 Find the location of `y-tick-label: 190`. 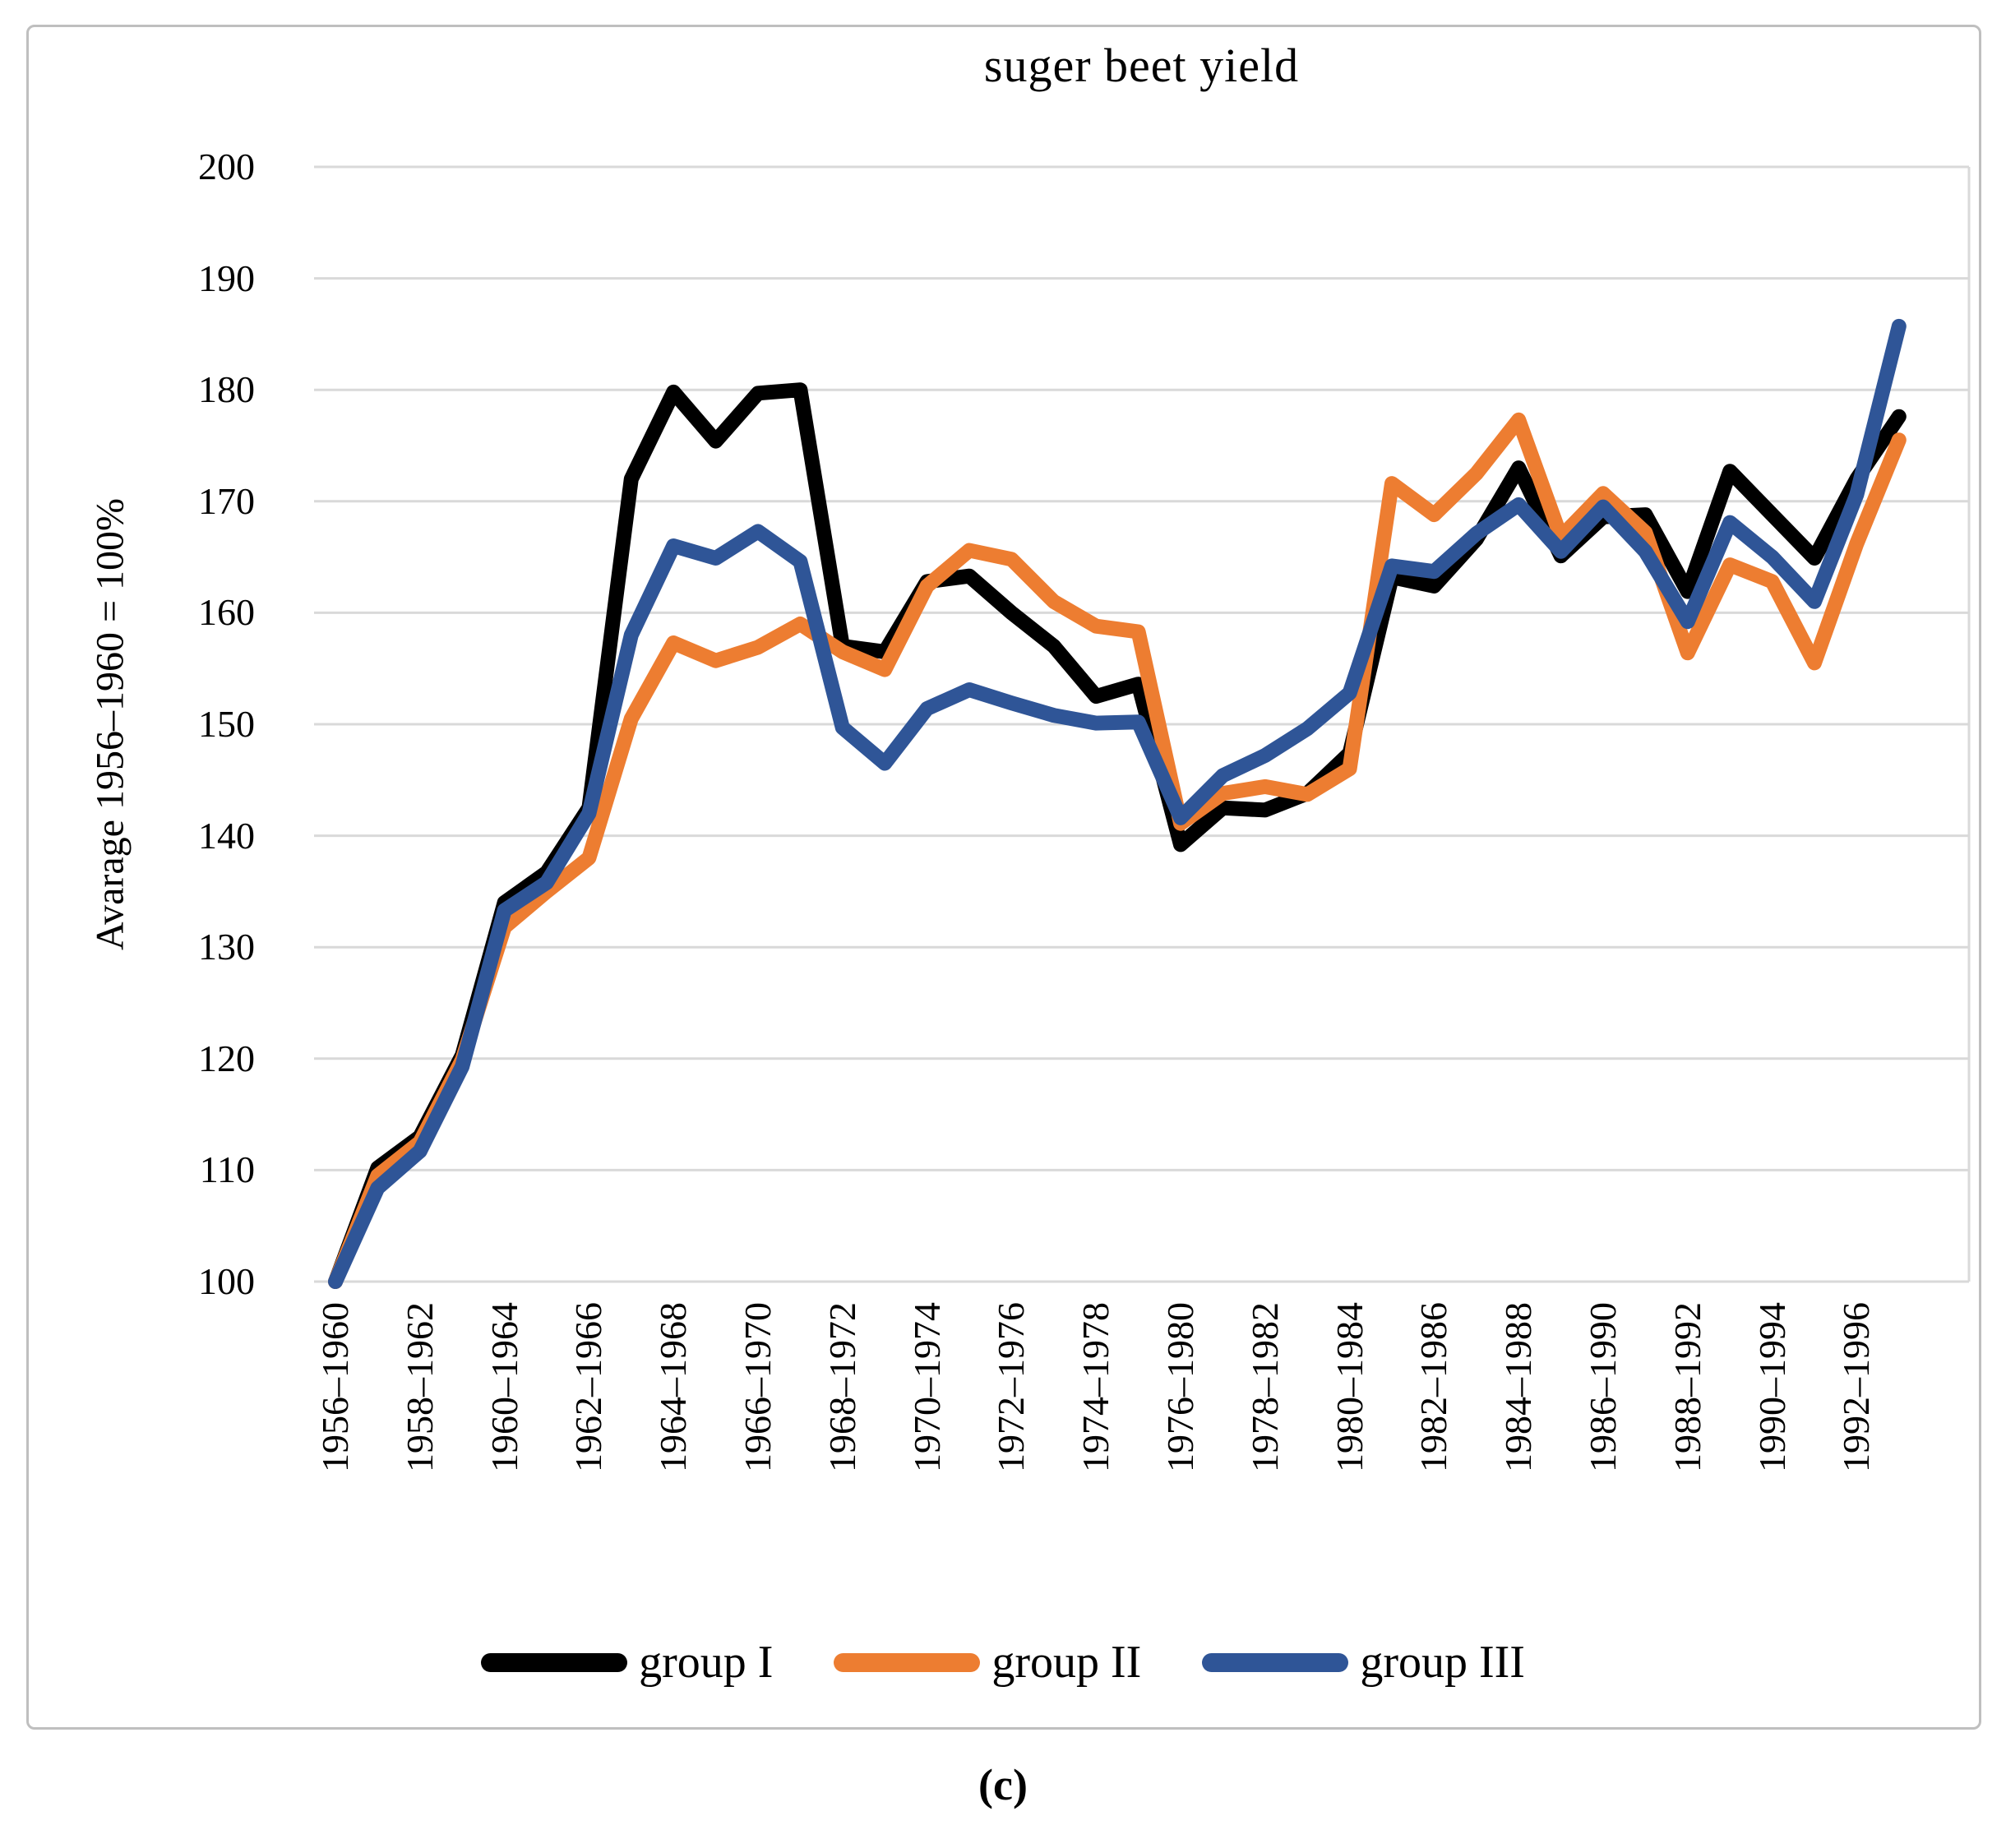

y-tick-label: 190 is located at coordinates (226, 277).